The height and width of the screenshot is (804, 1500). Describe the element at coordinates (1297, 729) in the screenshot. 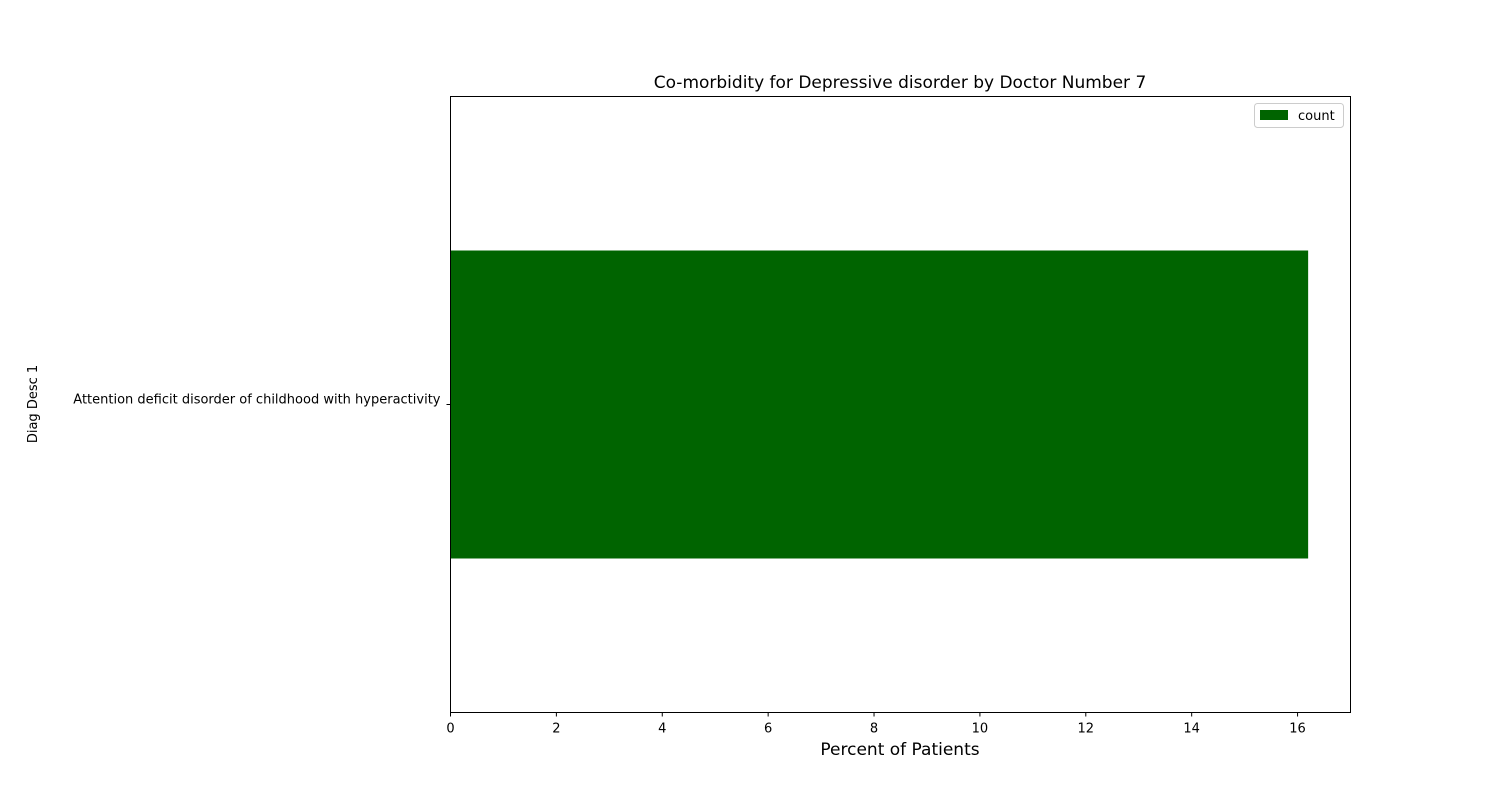

I see `x-tick-label: 16` at that location.